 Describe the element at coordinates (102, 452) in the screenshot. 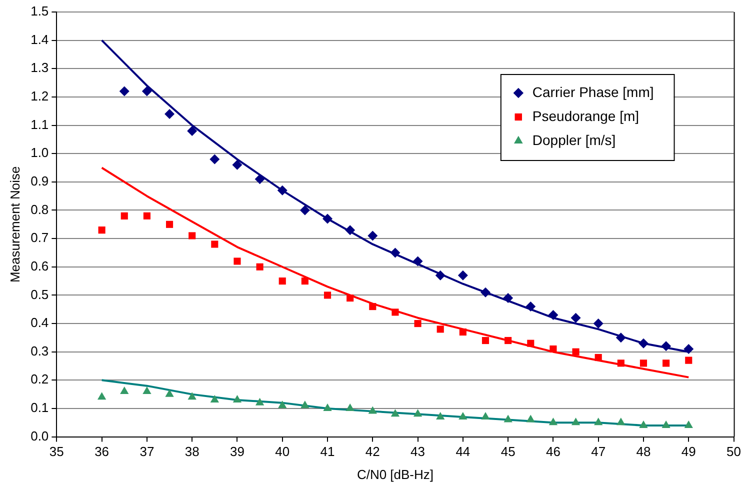

I see `x-tick-label: 36` at that location.